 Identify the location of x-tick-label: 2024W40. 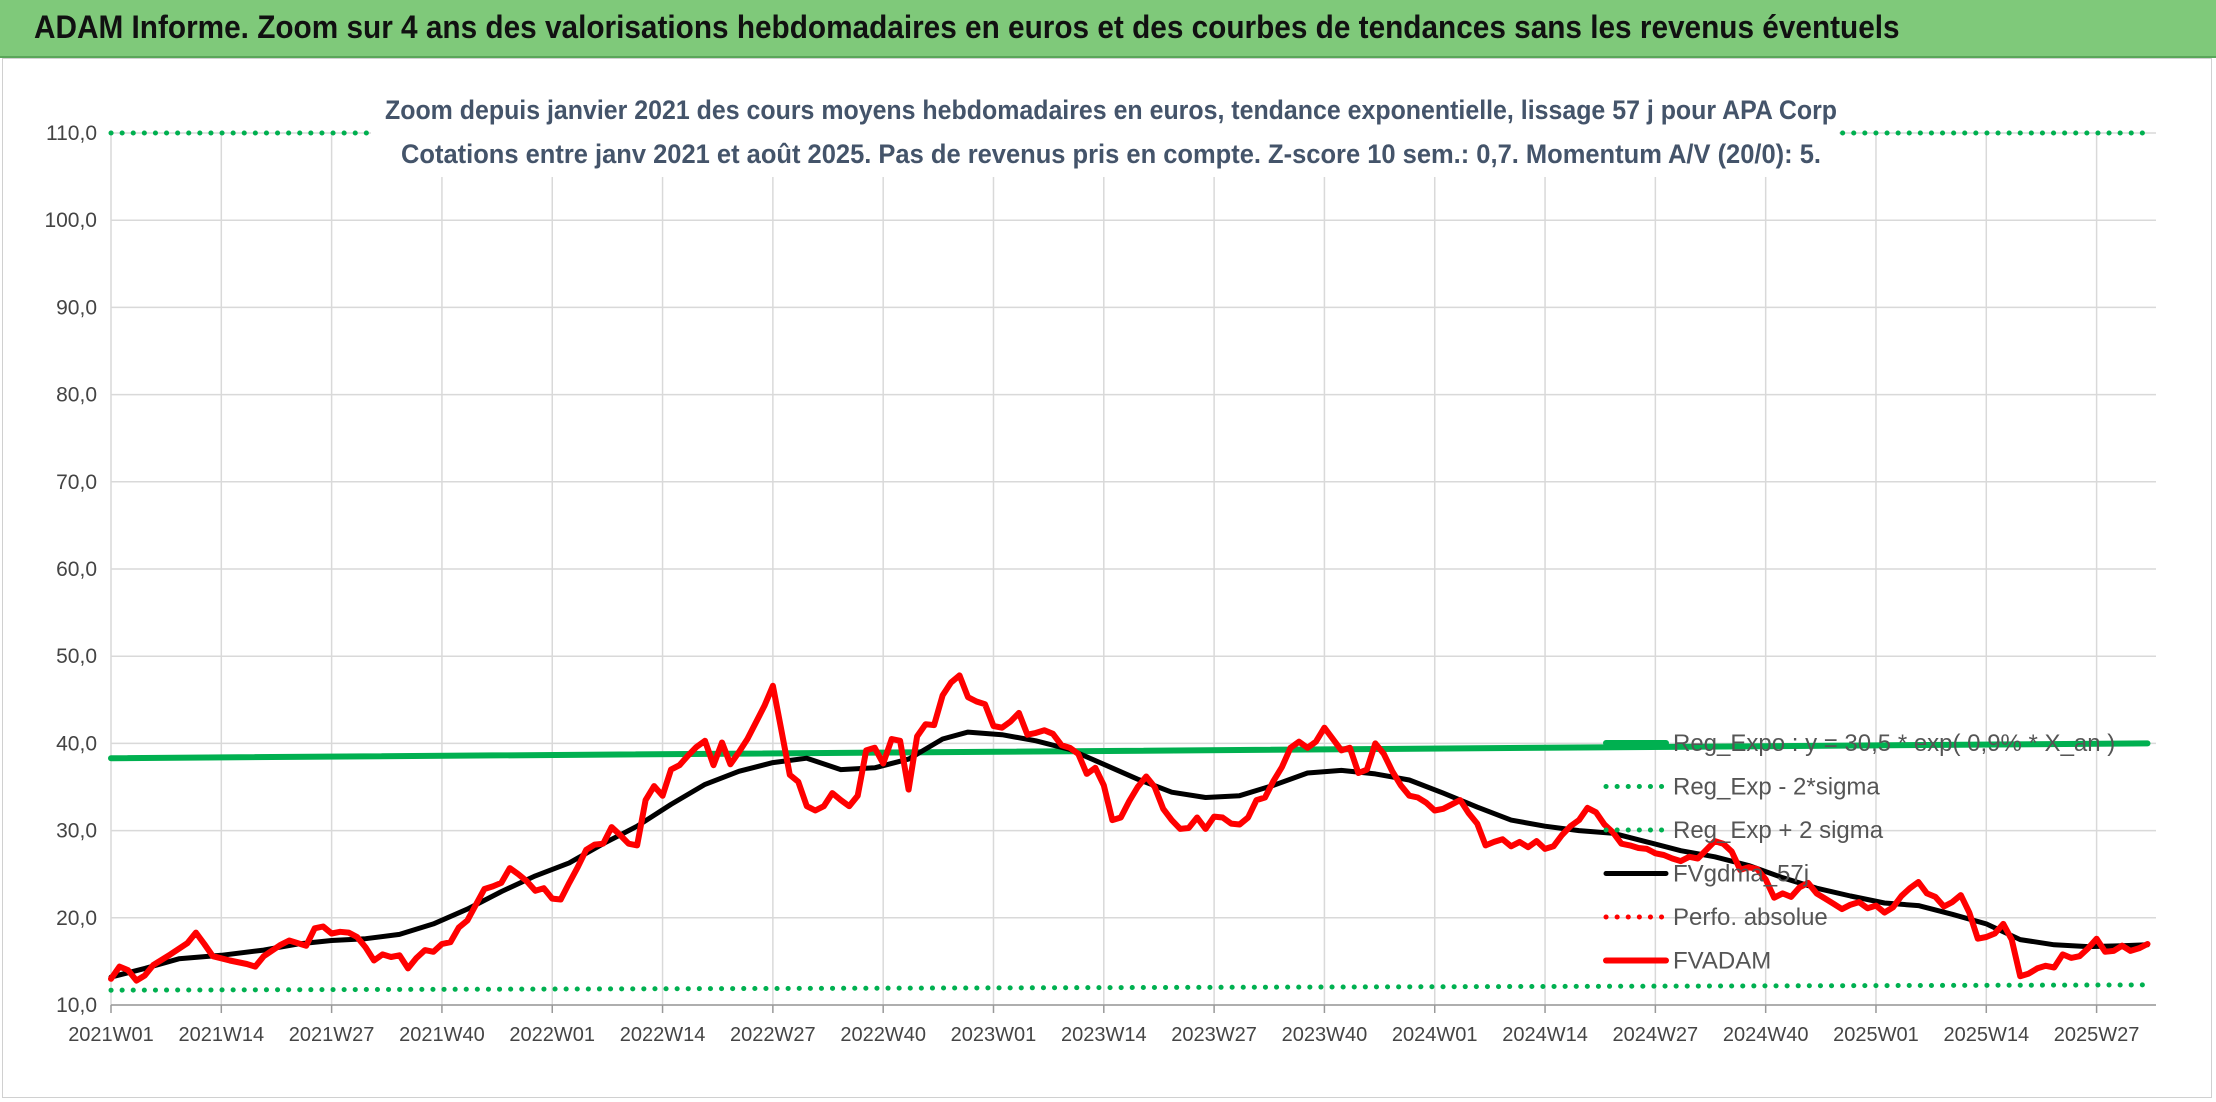
(1766, 1035).